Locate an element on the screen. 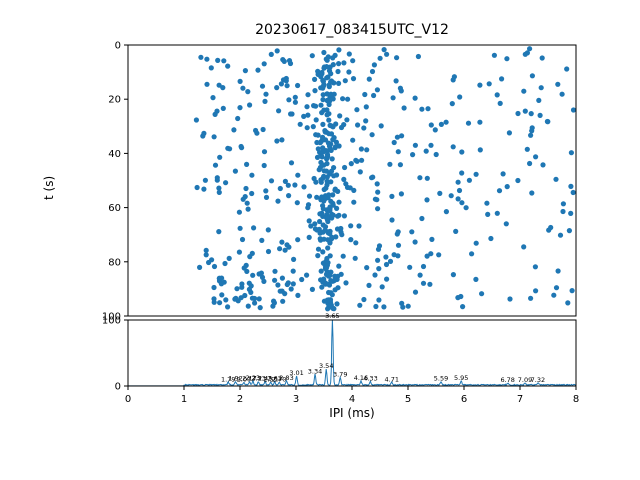 The image size is (640, 480). peak-annotation: 4.16 is located at coordinates (361, 378).